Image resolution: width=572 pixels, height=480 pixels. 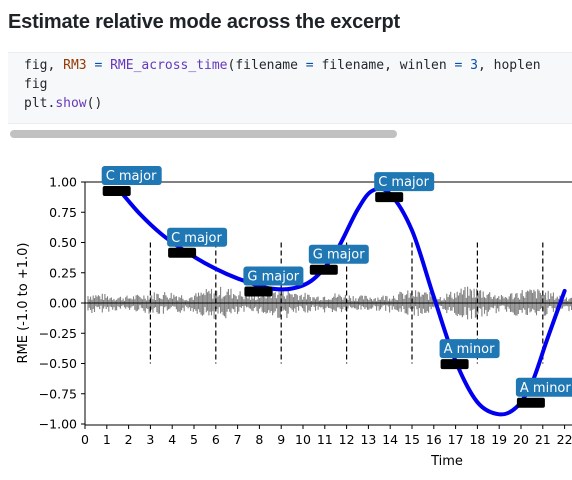 What do you see at coordinates (412, 439) in the screenshot?
I see `x-tick-label: 15` at bounding box center [412, 439].